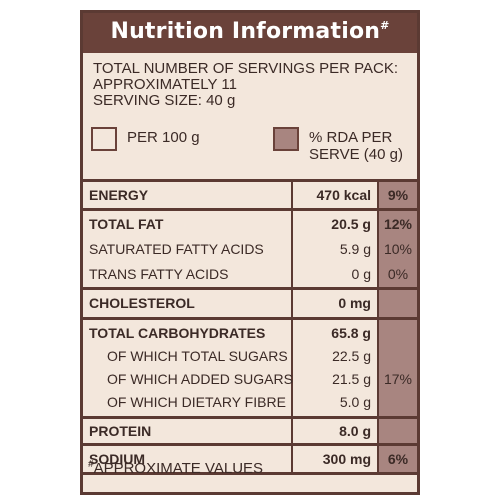  What do you see at coordinates (119, 195) in the screenshot?
I see `nutrient-label: ENERGY` at bounding box center [119, 195].